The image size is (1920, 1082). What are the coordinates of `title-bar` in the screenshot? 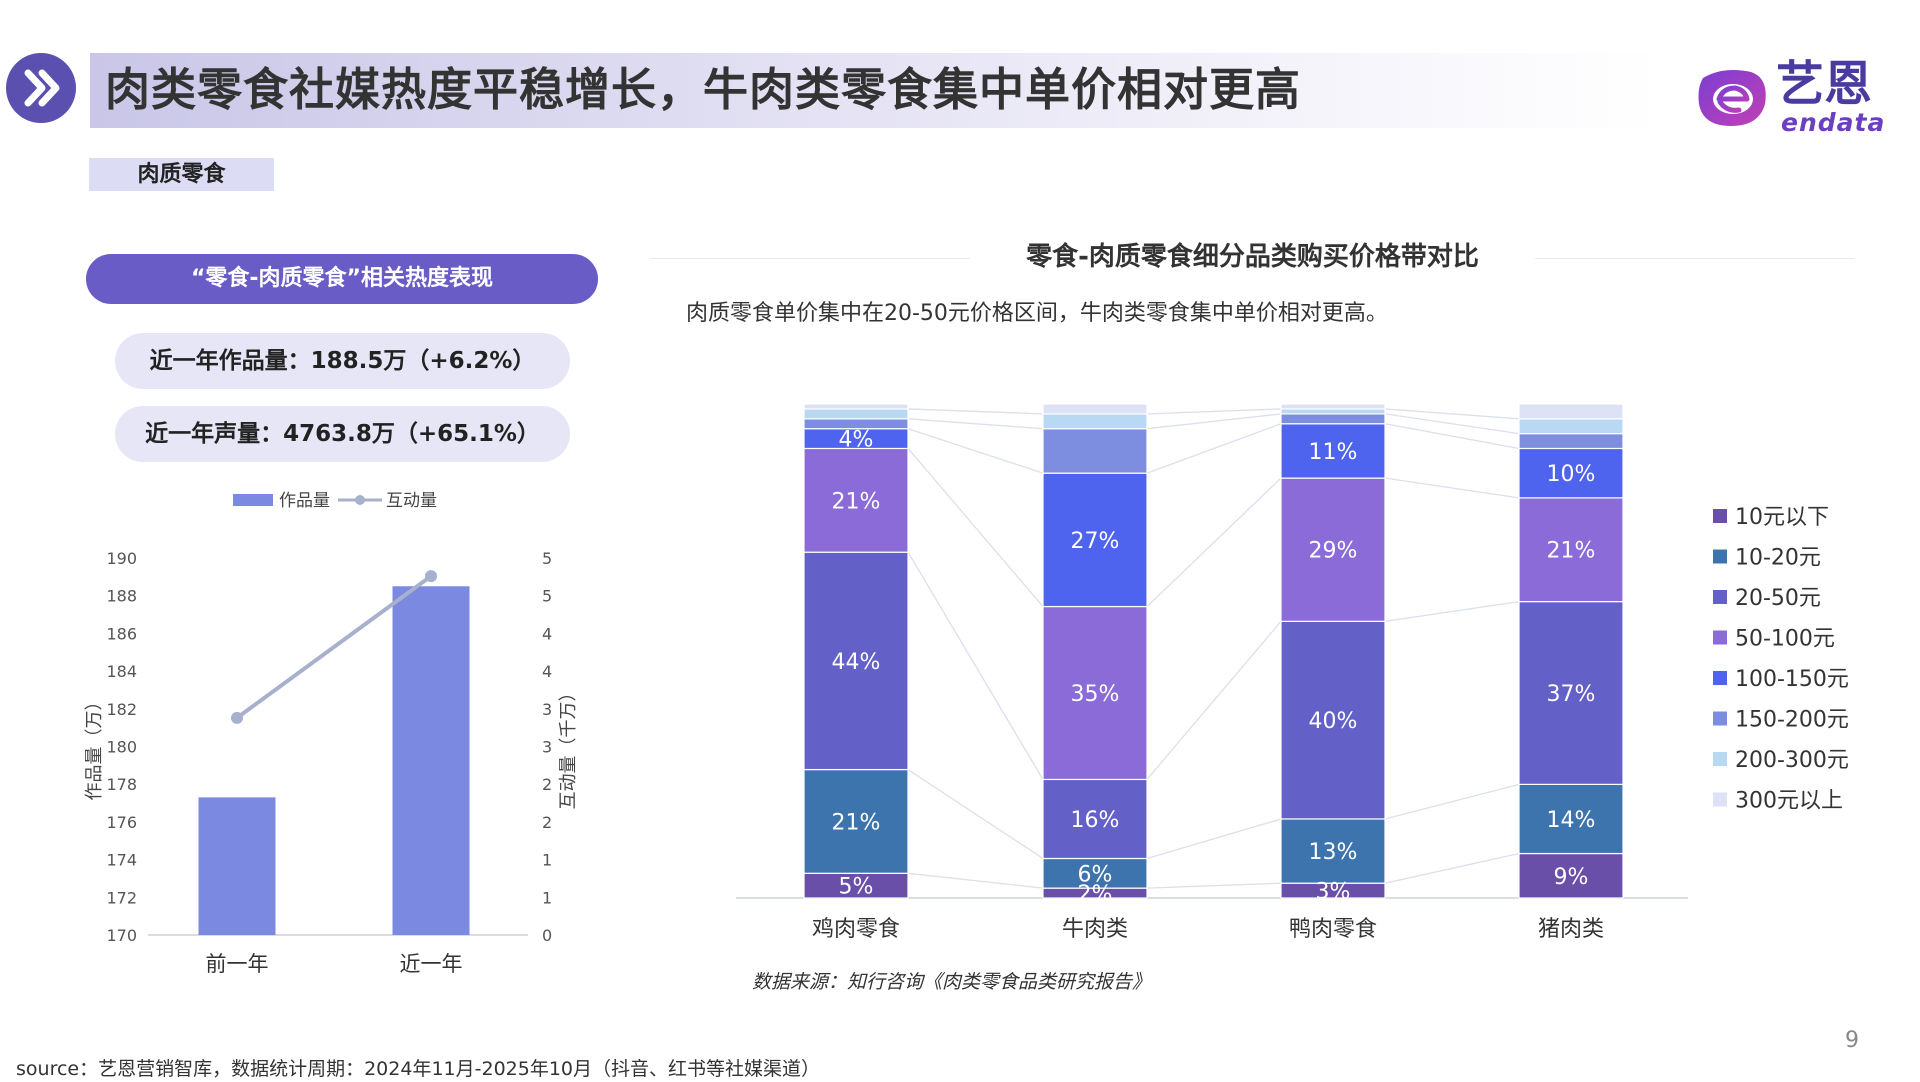 It's located at (875, 90).